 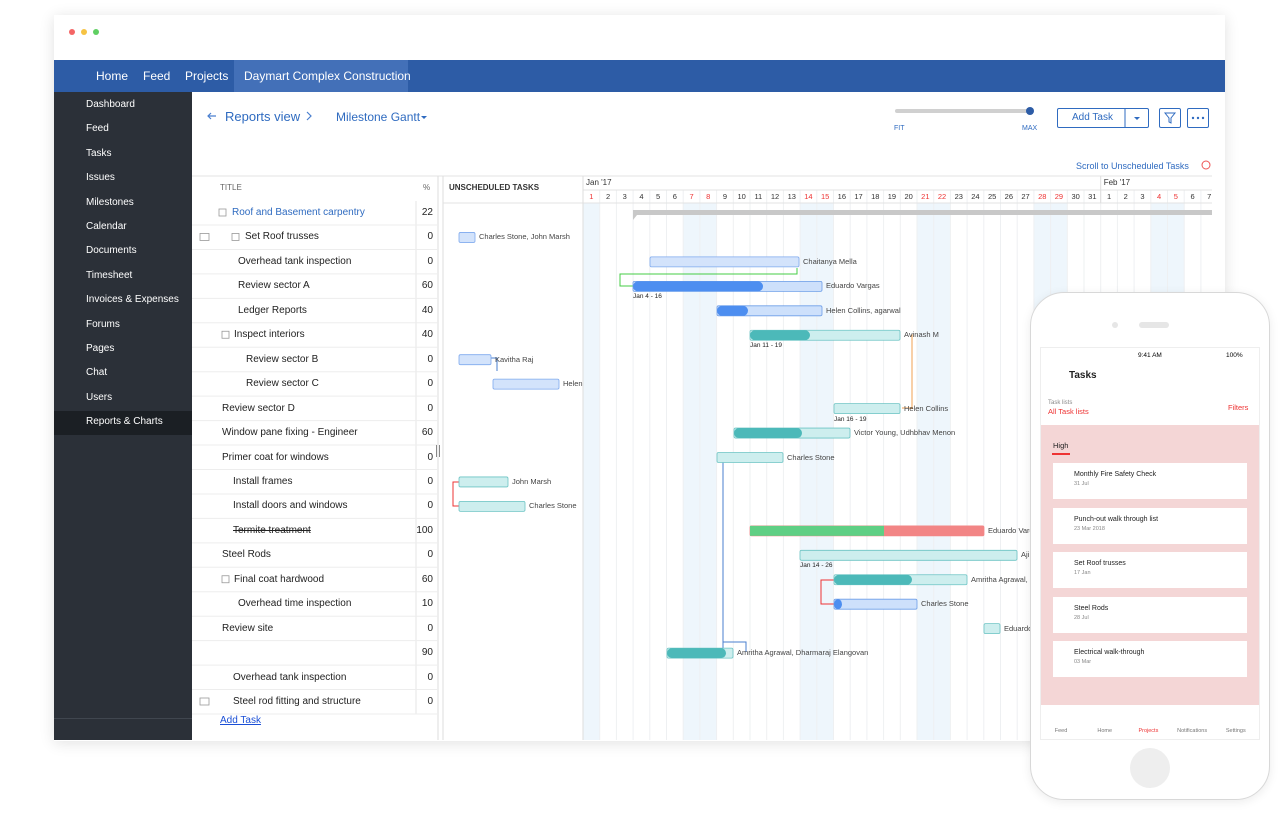 What do you see at coordinates (1148, 731) in the screenshot?
I see `tabbar-item: Projects` at bounding box center [1148, 731].